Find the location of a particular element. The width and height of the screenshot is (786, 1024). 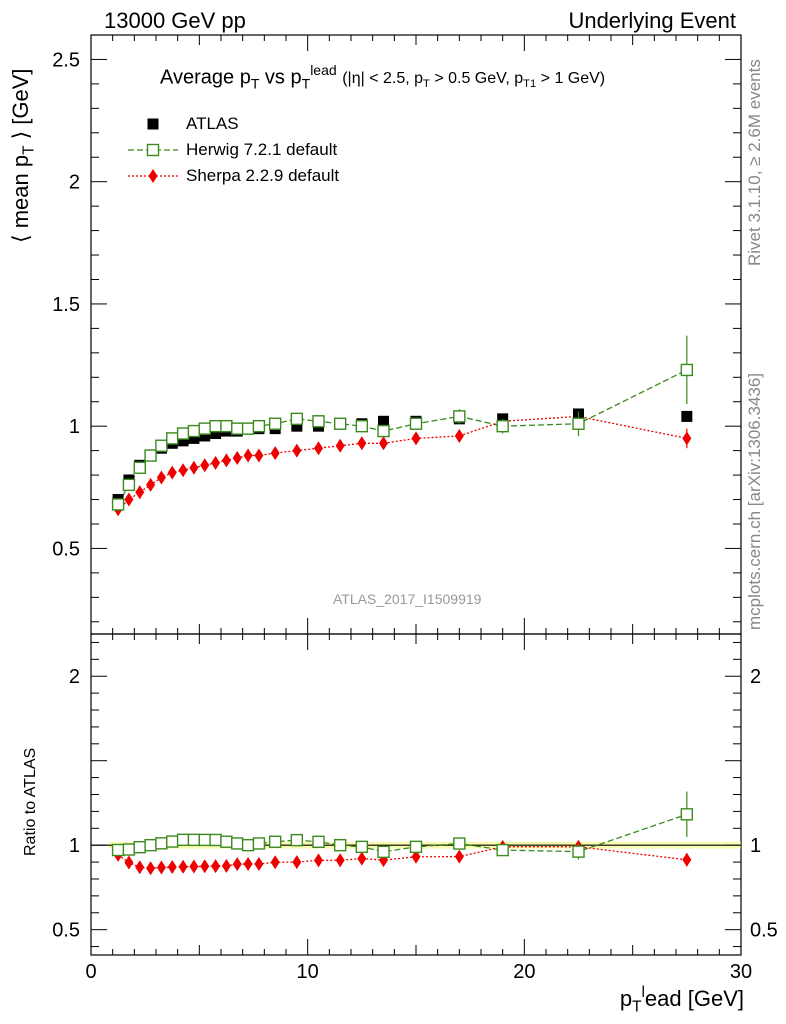

title-vs: vs p is located at coordinates (280, 77).